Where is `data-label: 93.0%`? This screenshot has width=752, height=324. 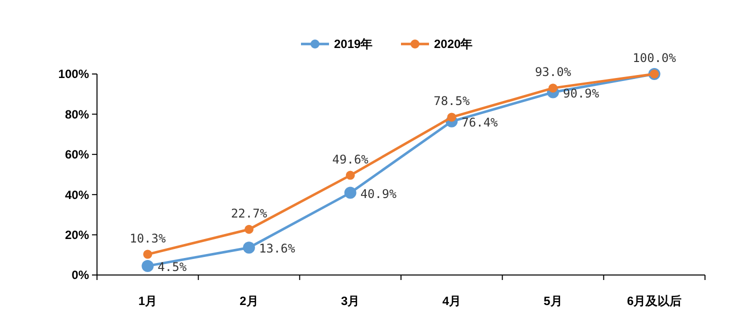
data-label: 93.0% is located at coordinates (553, 72).